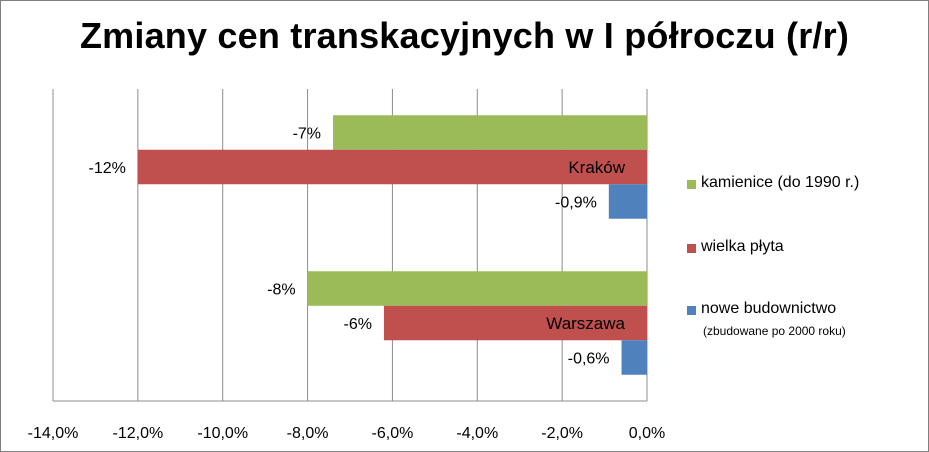 This screenshot has width=929, height=452. I want to click on data-label: -12%, so click(106, 168).